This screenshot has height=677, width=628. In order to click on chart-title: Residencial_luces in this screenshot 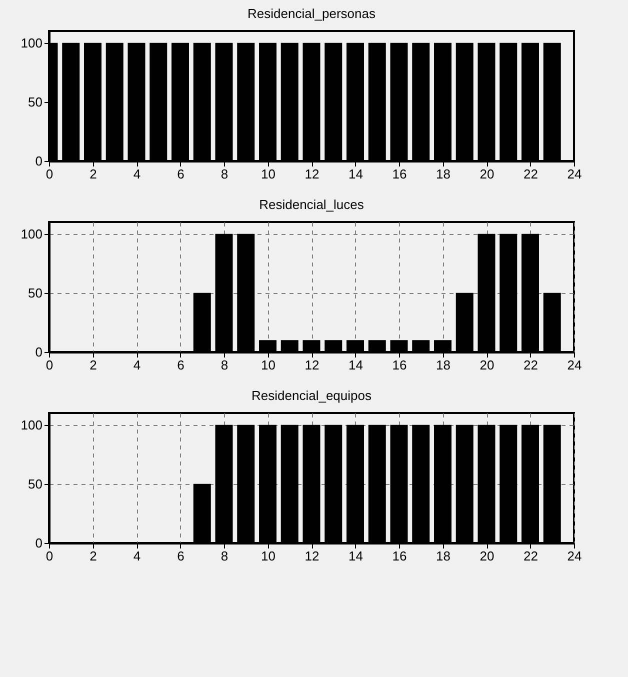, I will do `click(311, 204)`.